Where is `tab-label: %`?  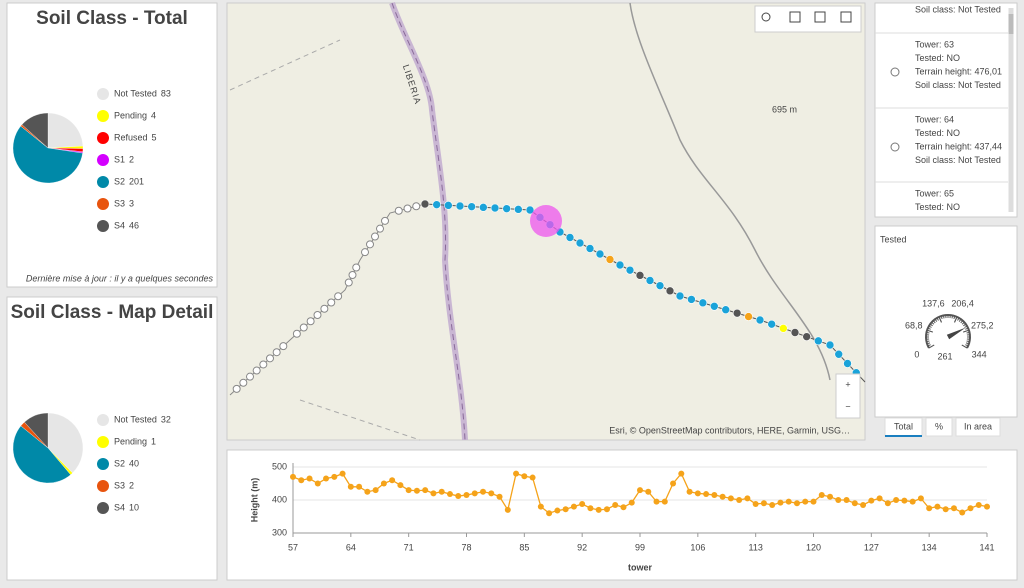 tab-label: % is located at coordinates (939, 426).